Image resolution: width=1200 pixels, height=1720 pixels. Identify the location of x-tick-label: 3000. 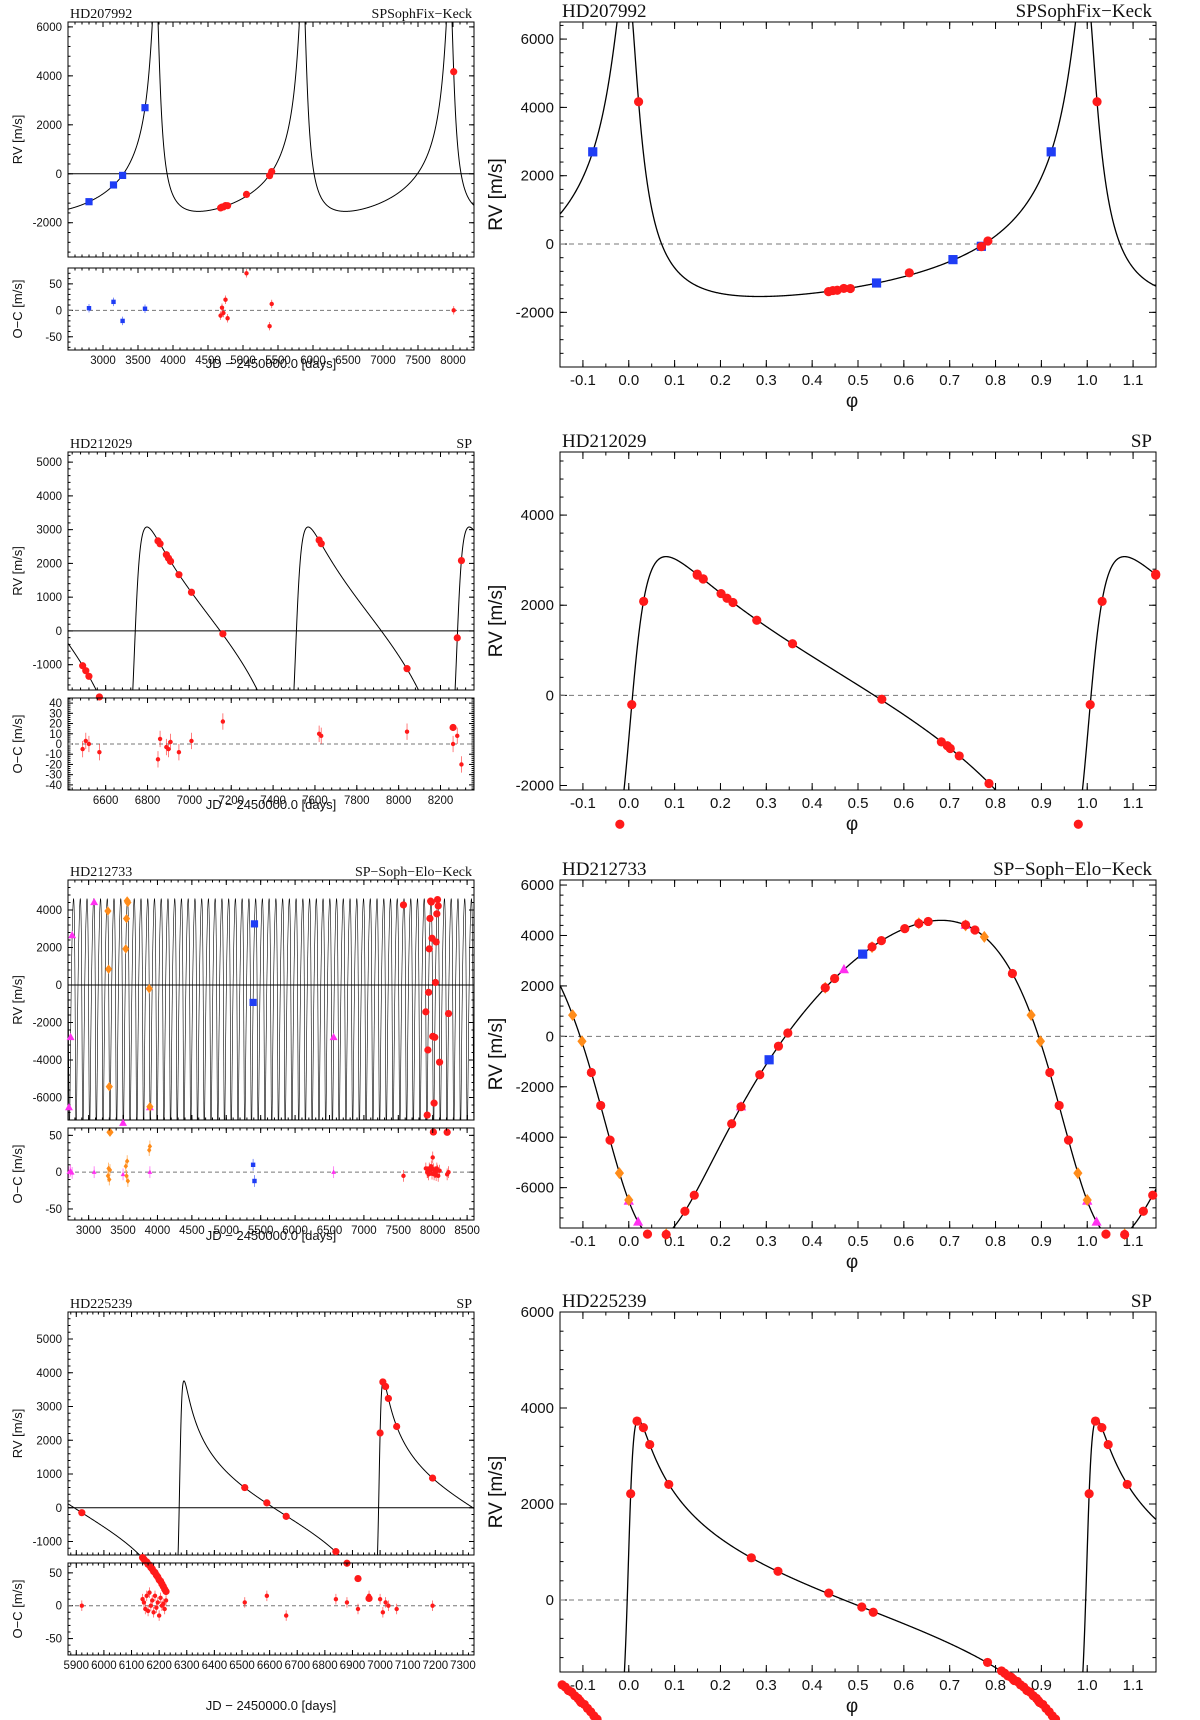
(89, 1231).